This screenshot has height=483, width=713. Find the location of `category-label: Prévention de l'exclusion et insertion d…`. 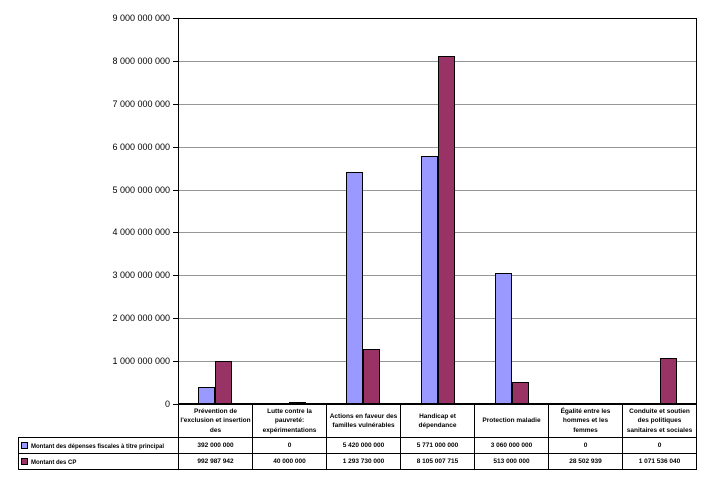

category-label: Prévention de l'exclusion et insertion d… is located at coordinates (215, 421).